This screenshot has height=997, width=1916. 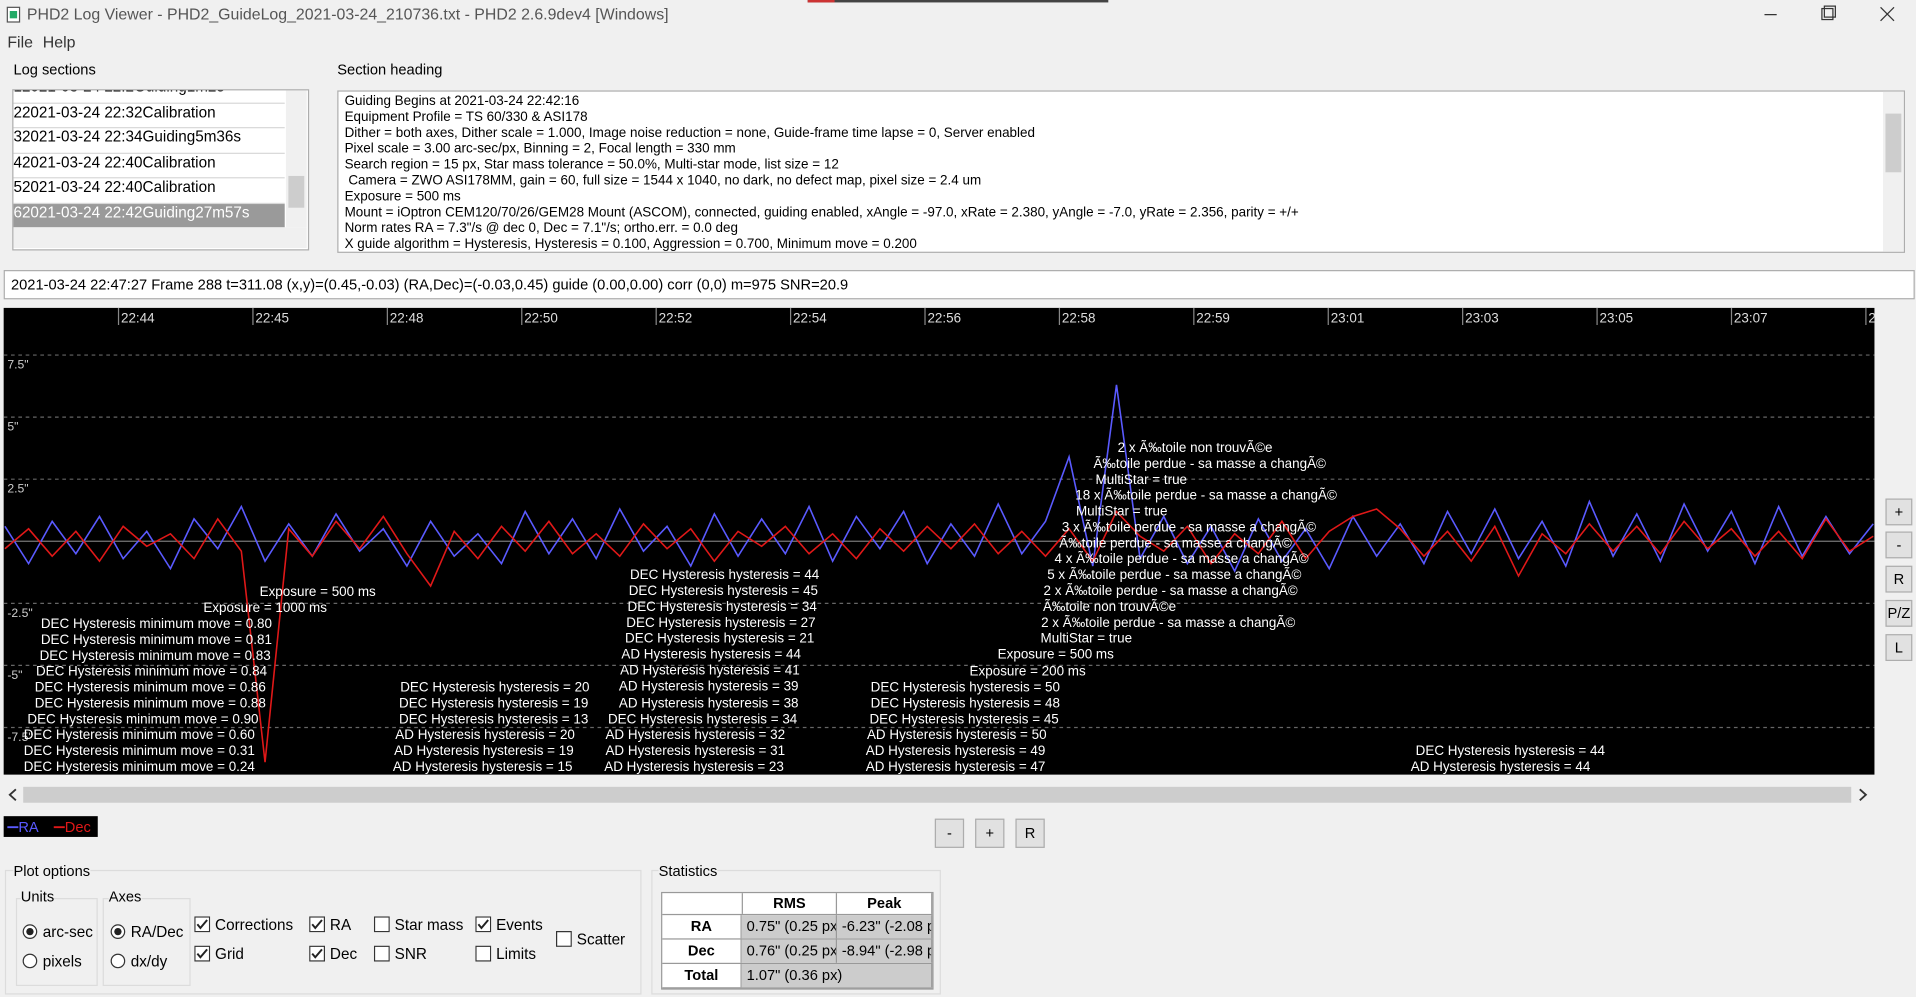 What do you see at coordinates (939, 794) in the screenshot?
I see `graph-h-scrollbar` at bounding box center [939, 794].